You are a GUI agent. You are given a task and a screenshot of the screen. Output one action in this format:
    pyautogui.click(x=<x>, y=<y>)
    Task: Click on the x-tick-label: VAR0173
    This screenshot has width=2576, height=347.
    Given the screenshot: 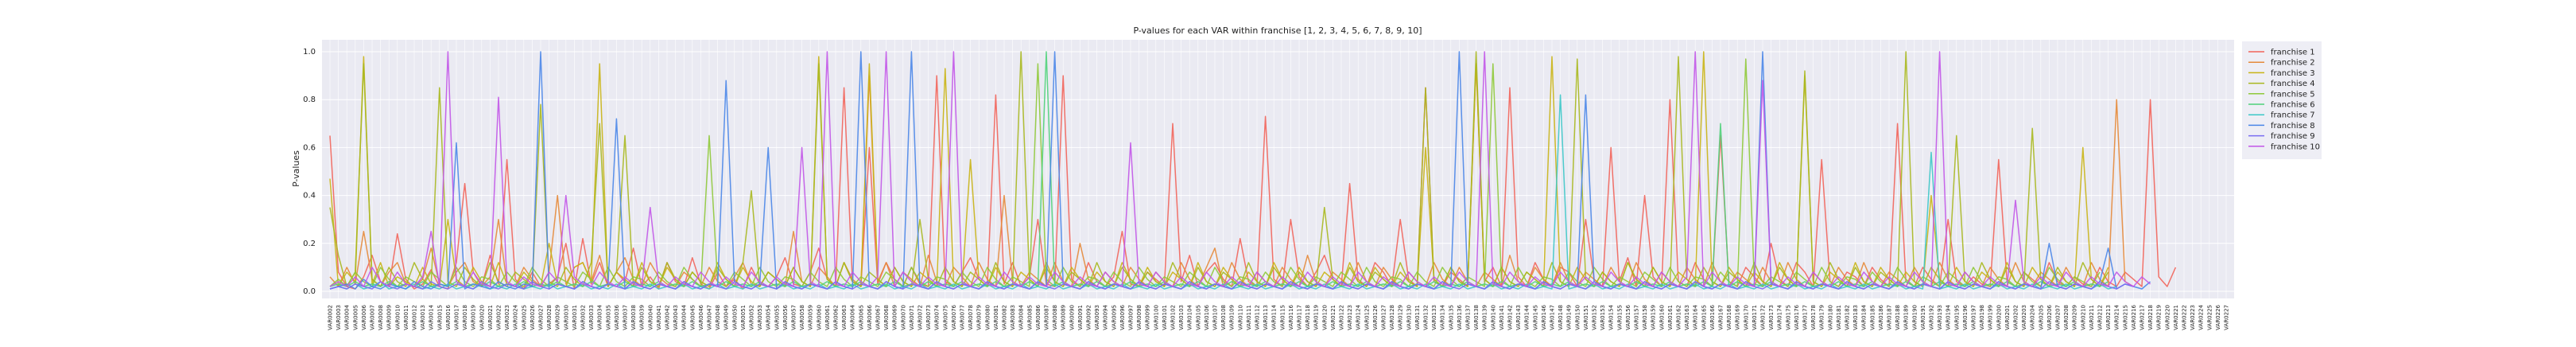 What is the action you would take?
    pyautogui.click(x=1771, y=317)
    